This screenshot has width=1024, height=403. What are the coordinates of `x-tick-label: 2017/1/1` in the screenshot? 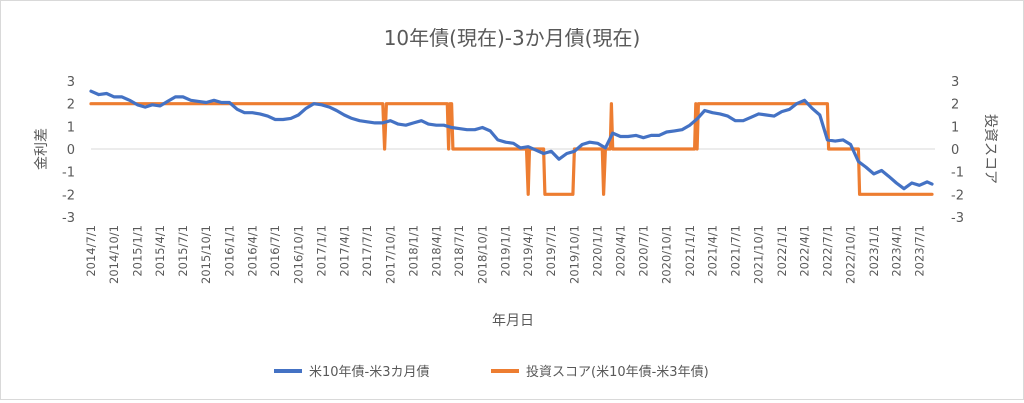 It's located at (322, 251).